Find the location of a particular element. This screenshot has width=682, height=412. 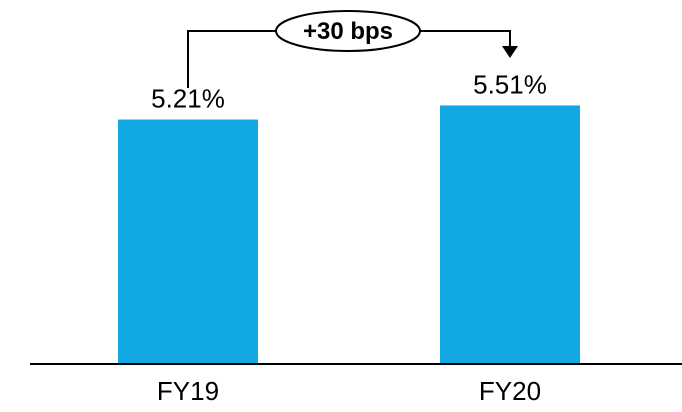

bar-fy19 is located at coordinates (188, 242).